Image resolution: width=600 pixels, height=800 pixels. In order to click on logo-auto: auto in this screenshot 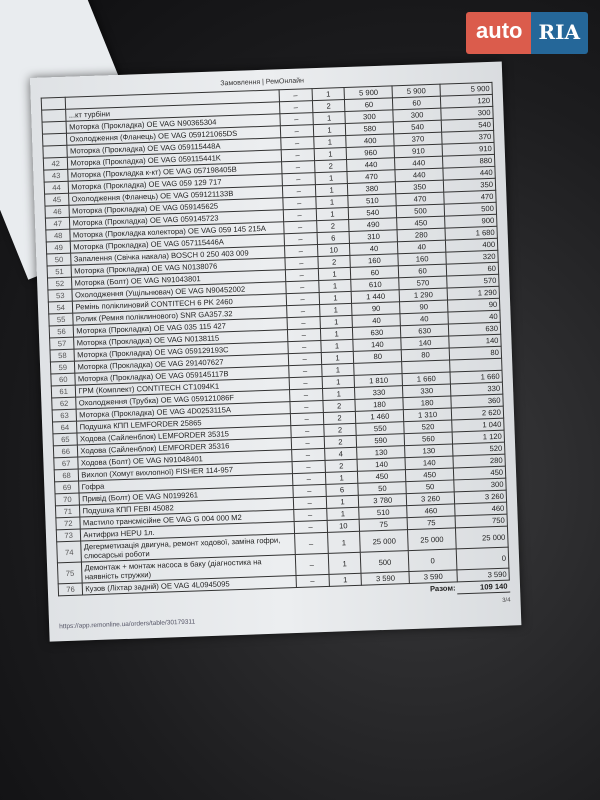, I will do `click(498, 33)`.